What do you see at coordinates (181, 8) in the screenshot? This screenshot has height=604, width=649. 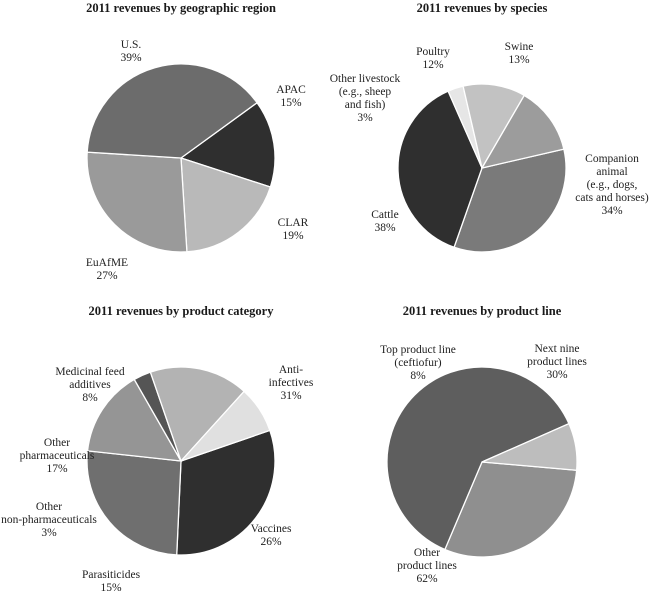 I see `chart-title: 2011 revenues by geographic region` at bounding box center [181, 8].